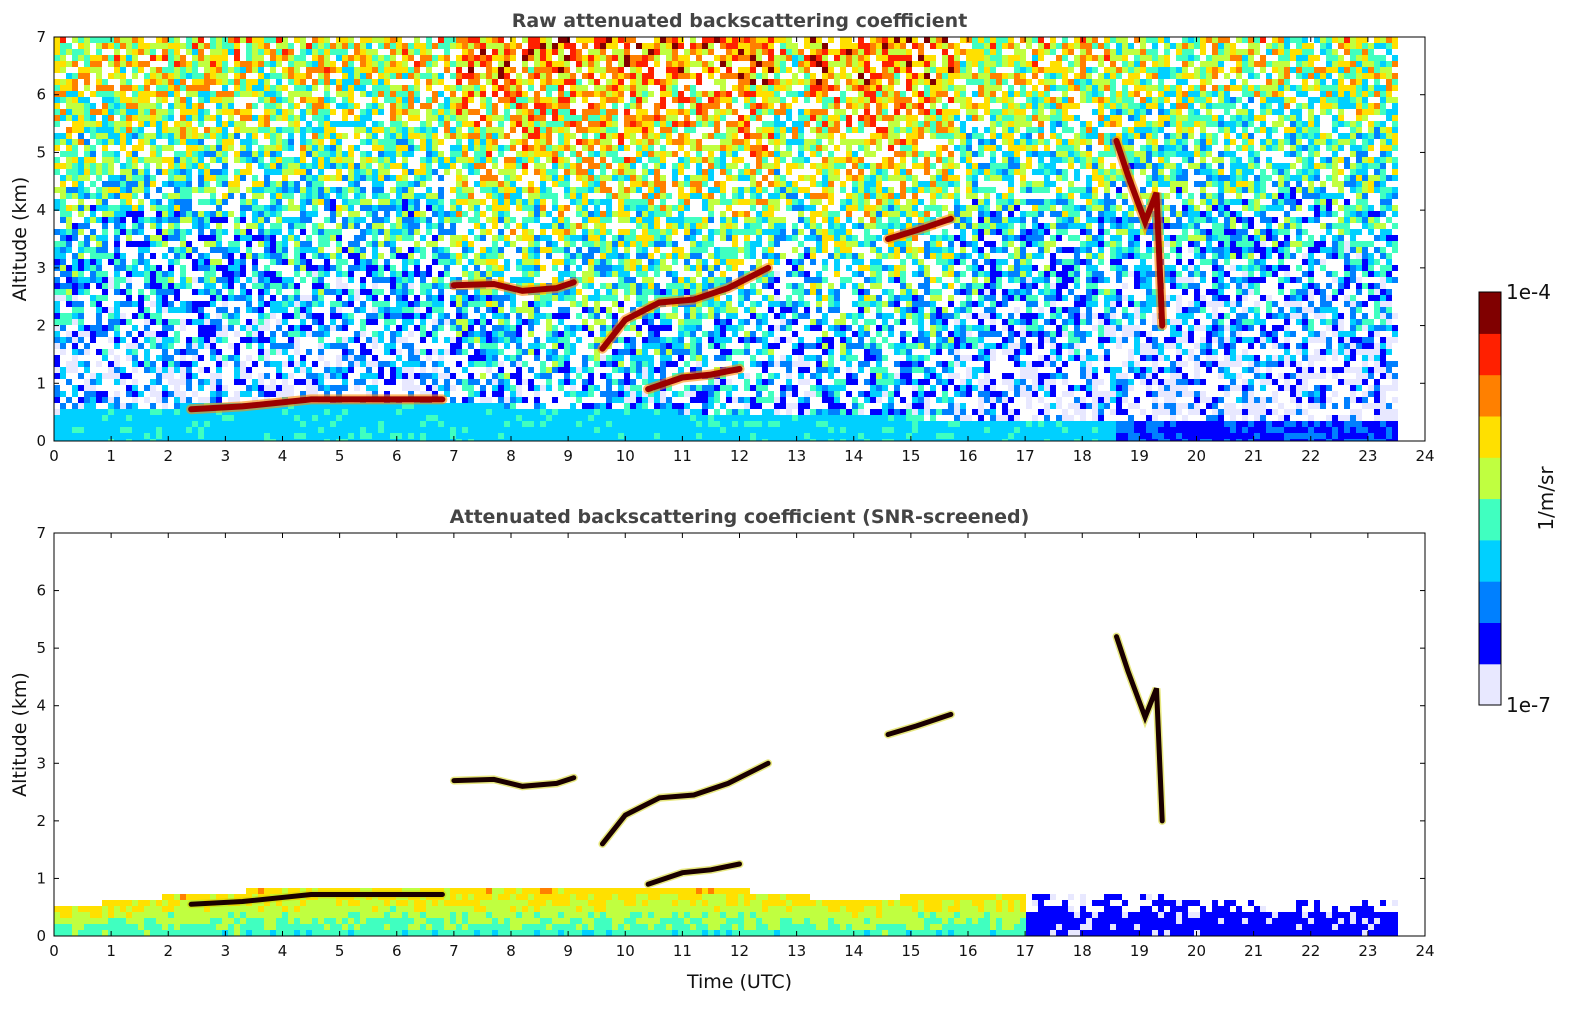 The height and width of the screenshot is (1020, 1595). What do you see at coordinates (397, 456) in the screenshot?
I see `x-tick-label: 6` at bounding box center [397, 456].